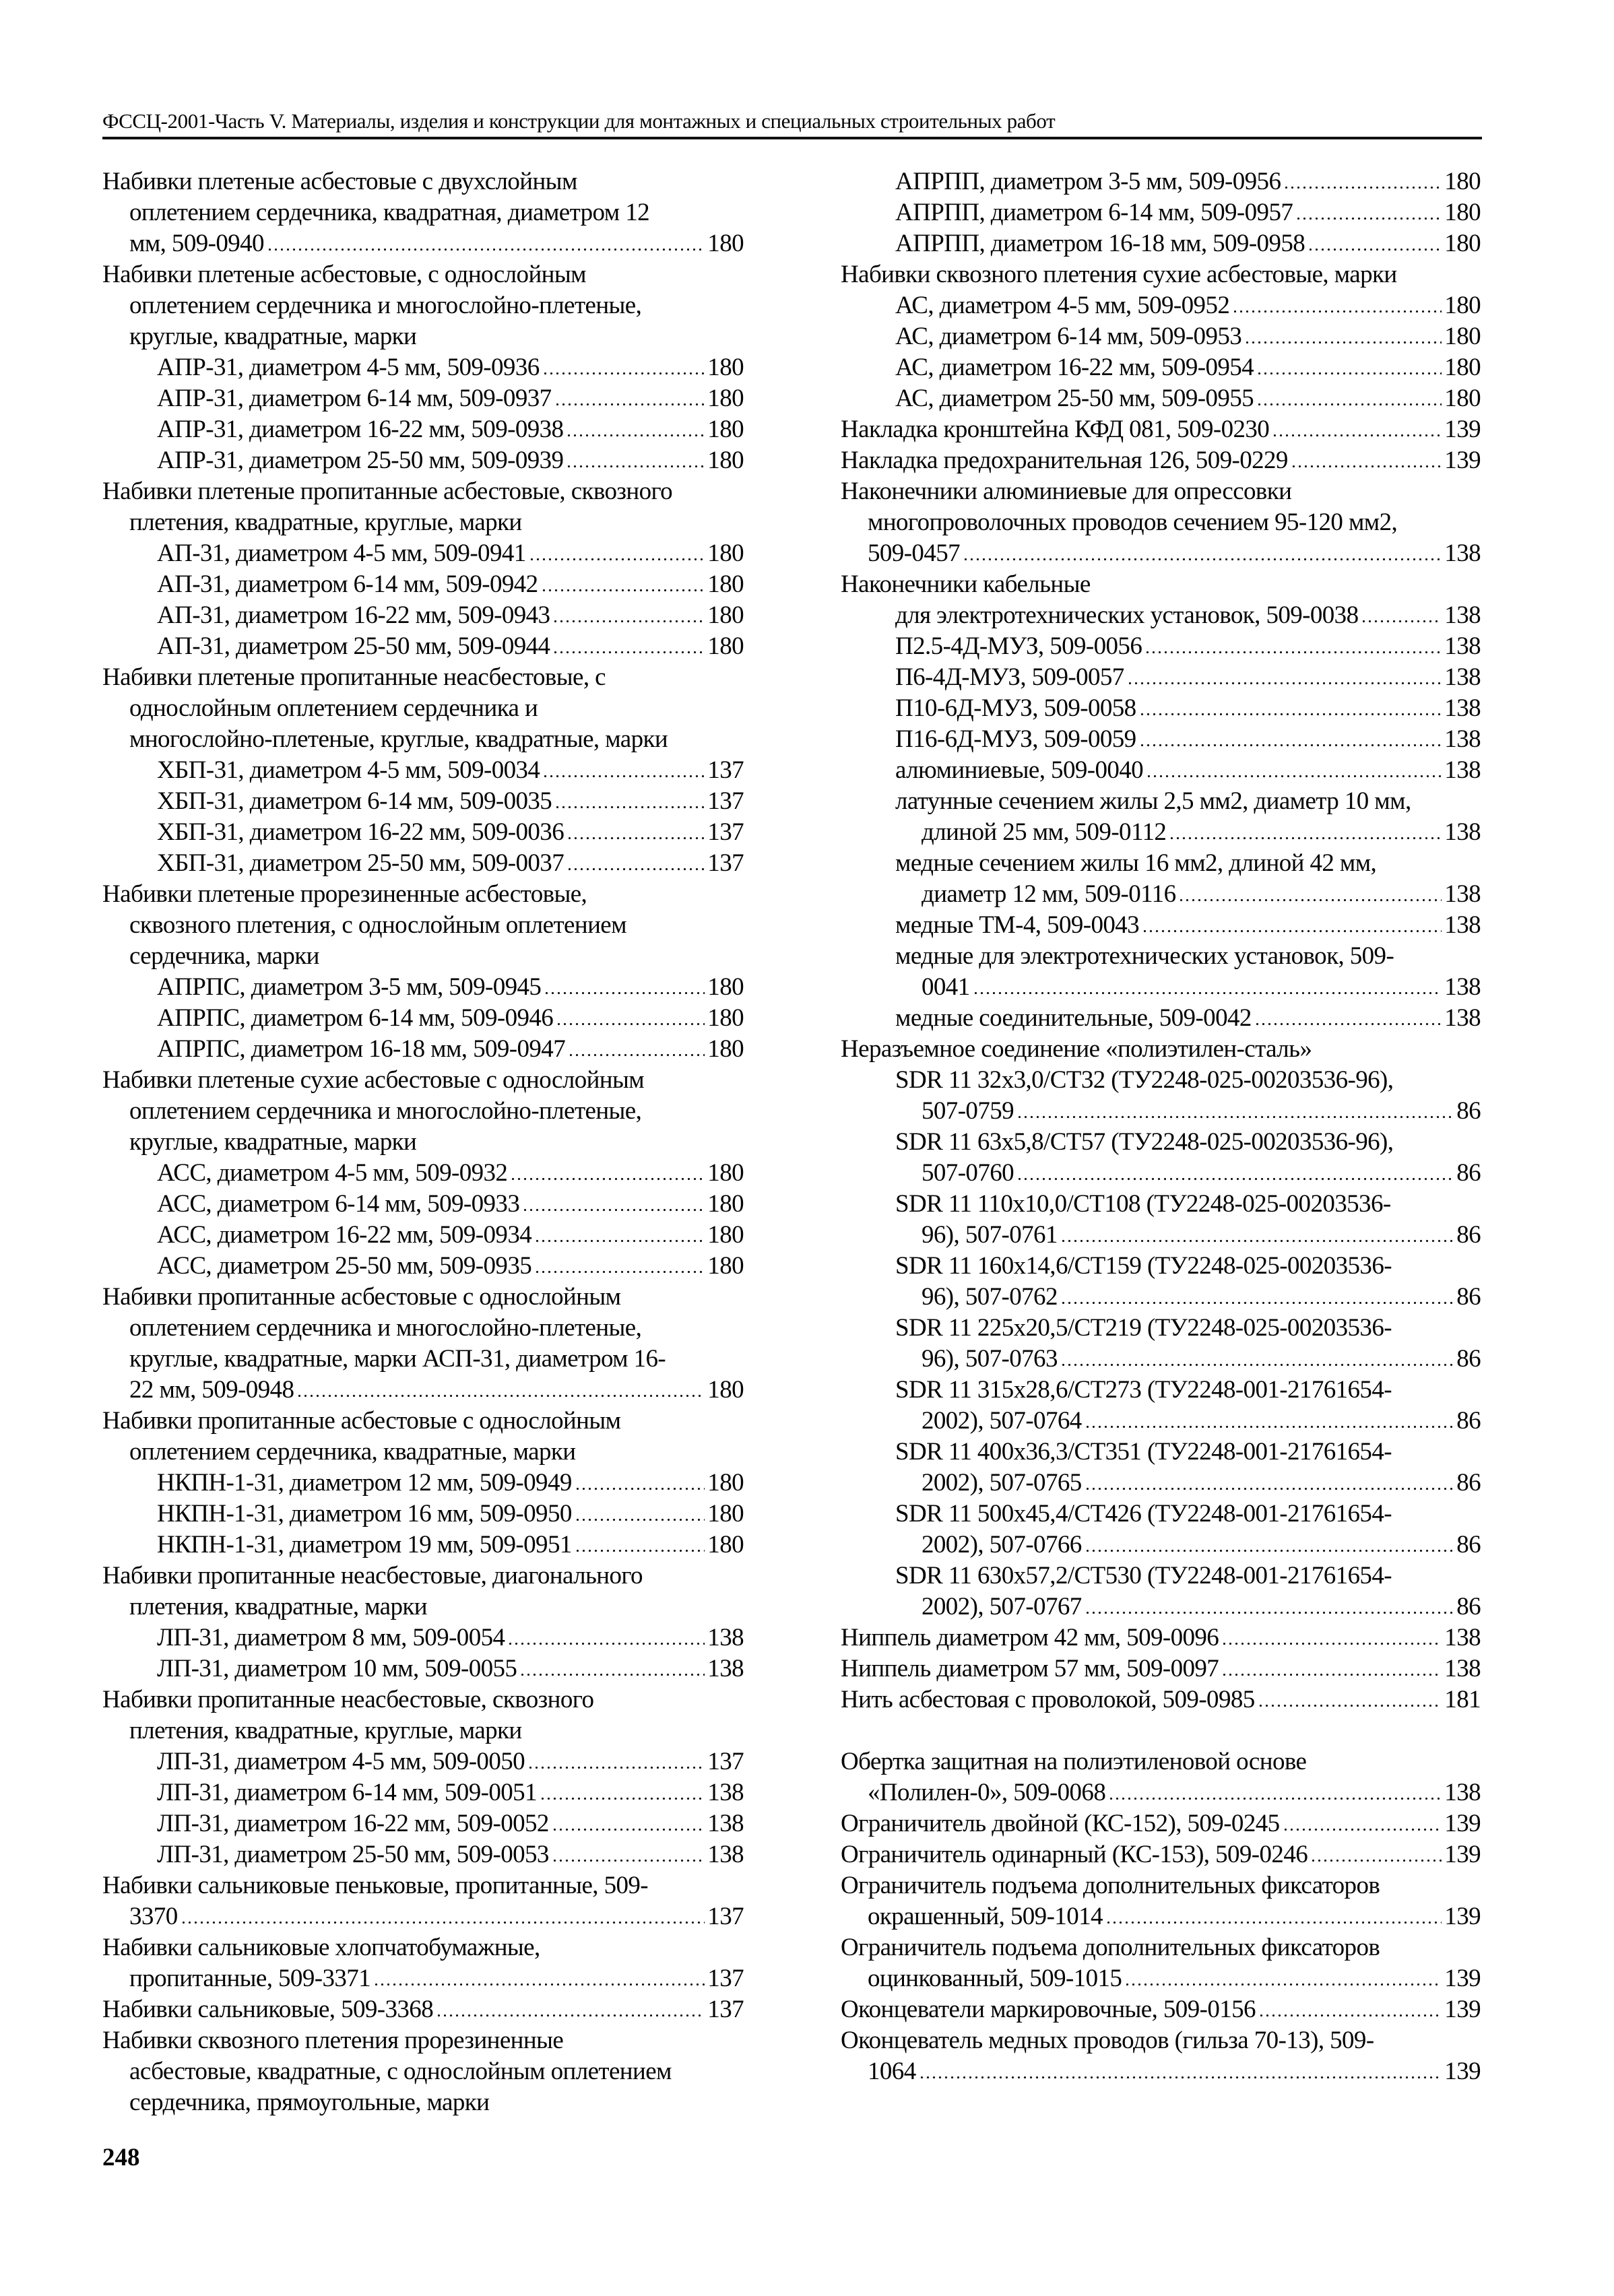  What do you see at coordinates (1161, 1607) in the screenshot?
I see `index-entry: 2002), 507-0767 86` at bounding box center [1161, 1607].